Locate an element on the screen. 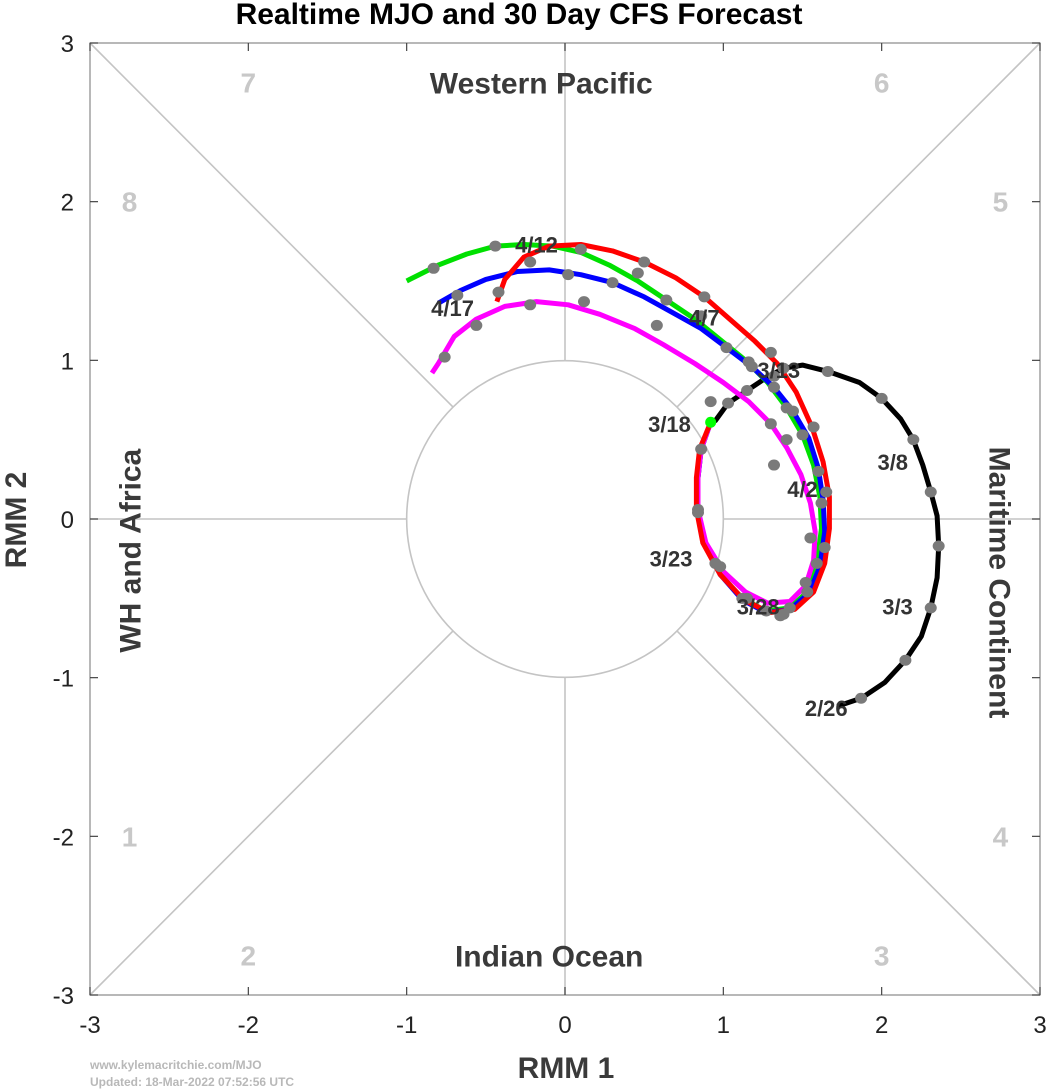  phase-label-6: 6 is located at coordinates (882, 83).